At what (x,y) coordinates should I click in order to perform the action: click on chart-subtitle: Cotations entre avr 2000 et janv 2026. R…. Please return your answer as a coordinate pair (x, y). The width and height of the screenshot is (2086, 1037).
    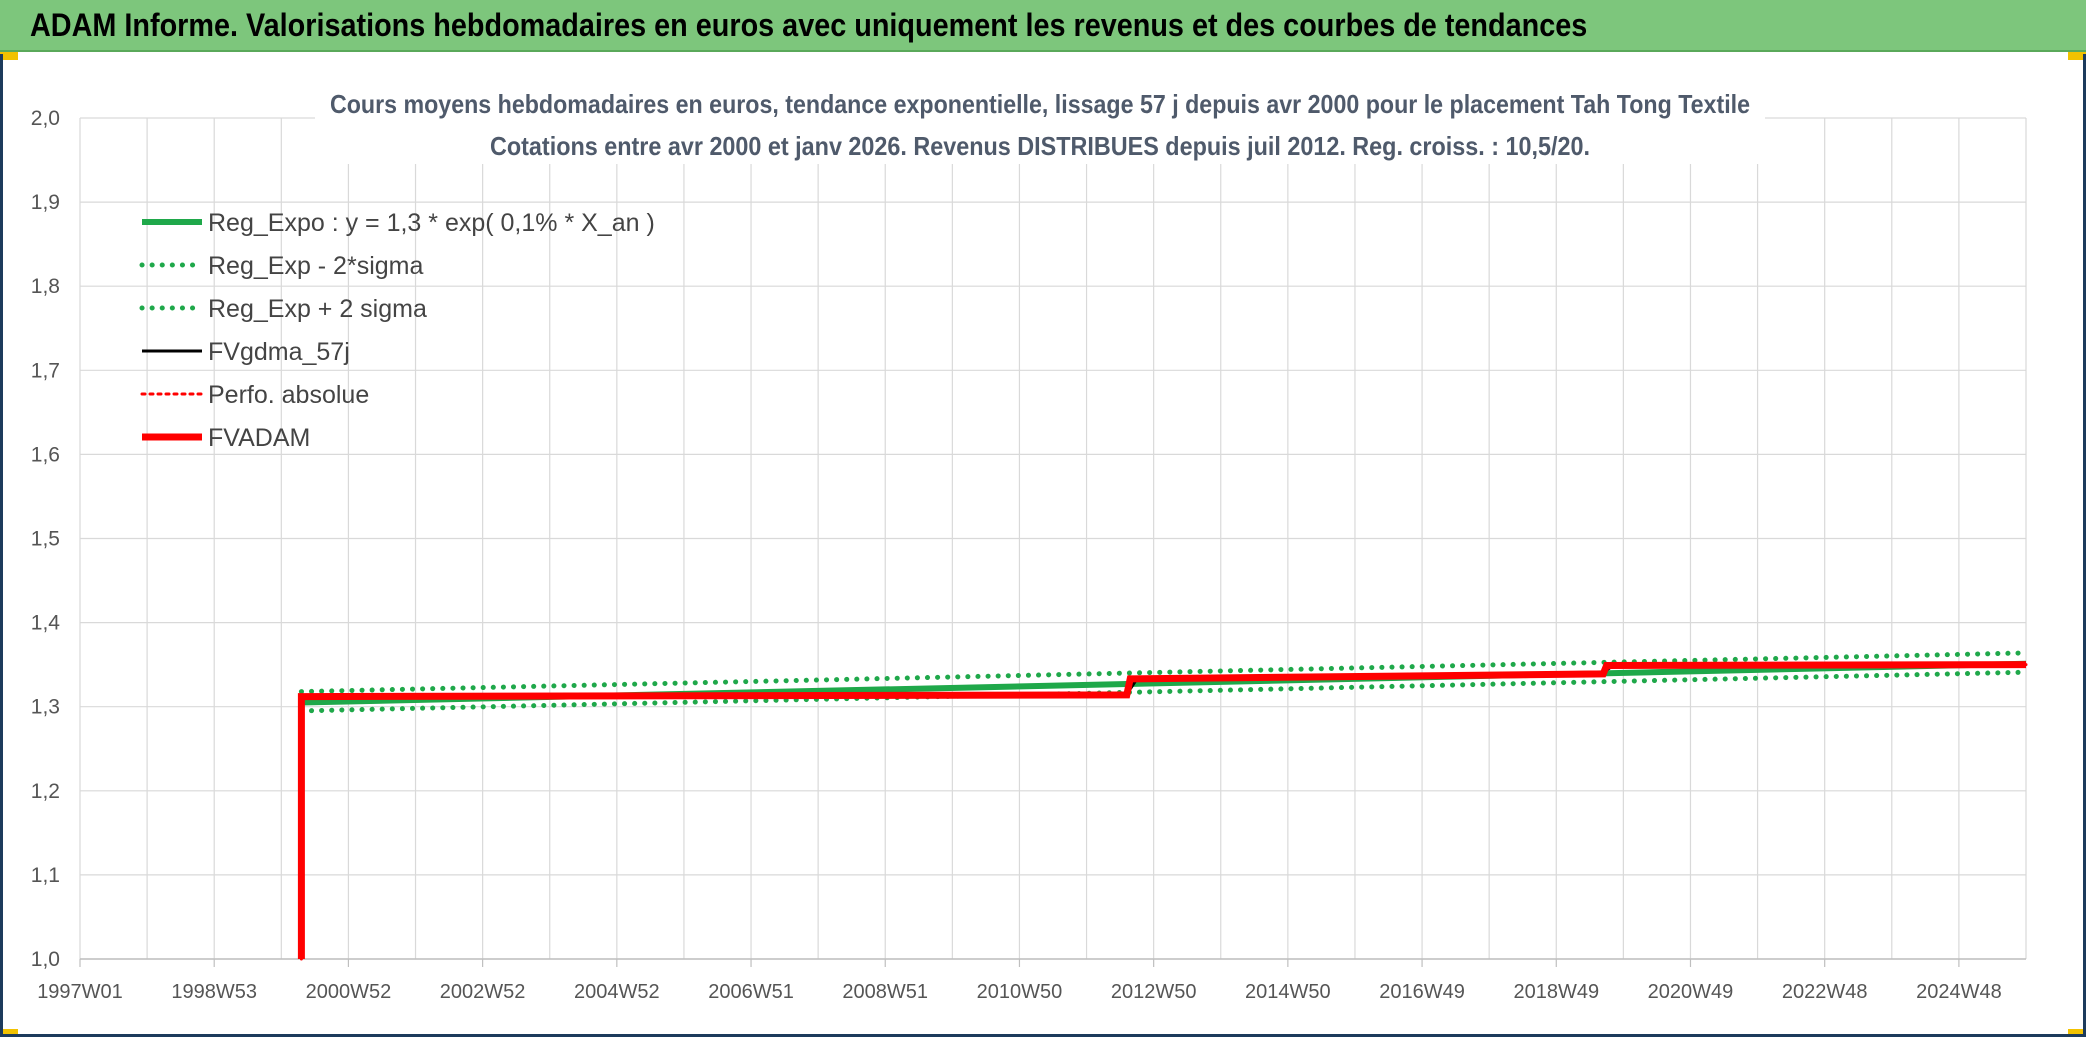
    Looking at the image, I should click on (1040, 146).